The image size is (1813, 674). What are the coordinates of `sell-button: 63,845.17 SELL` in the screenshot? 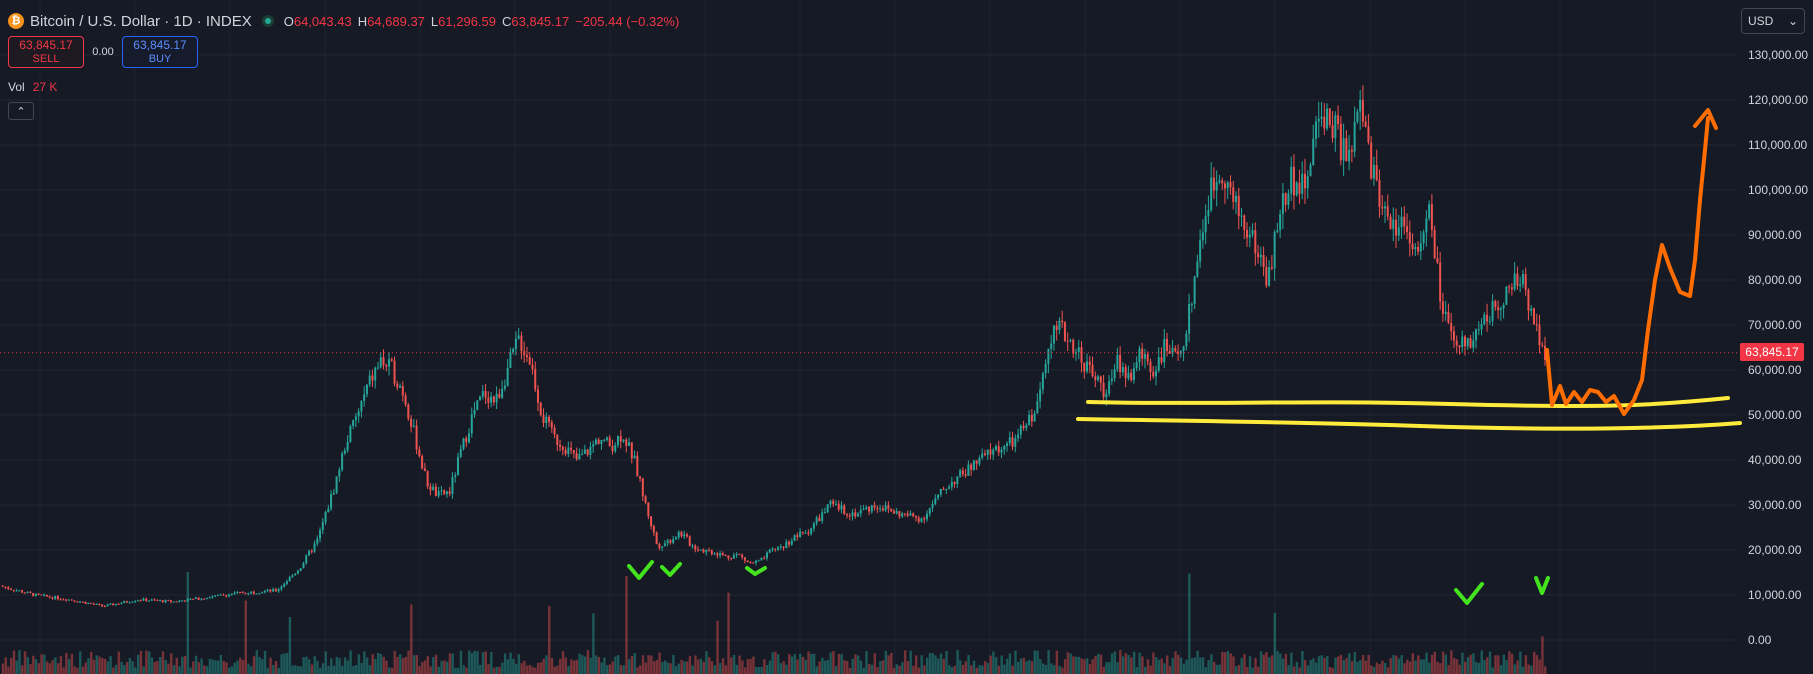 It's located at (46, 52).